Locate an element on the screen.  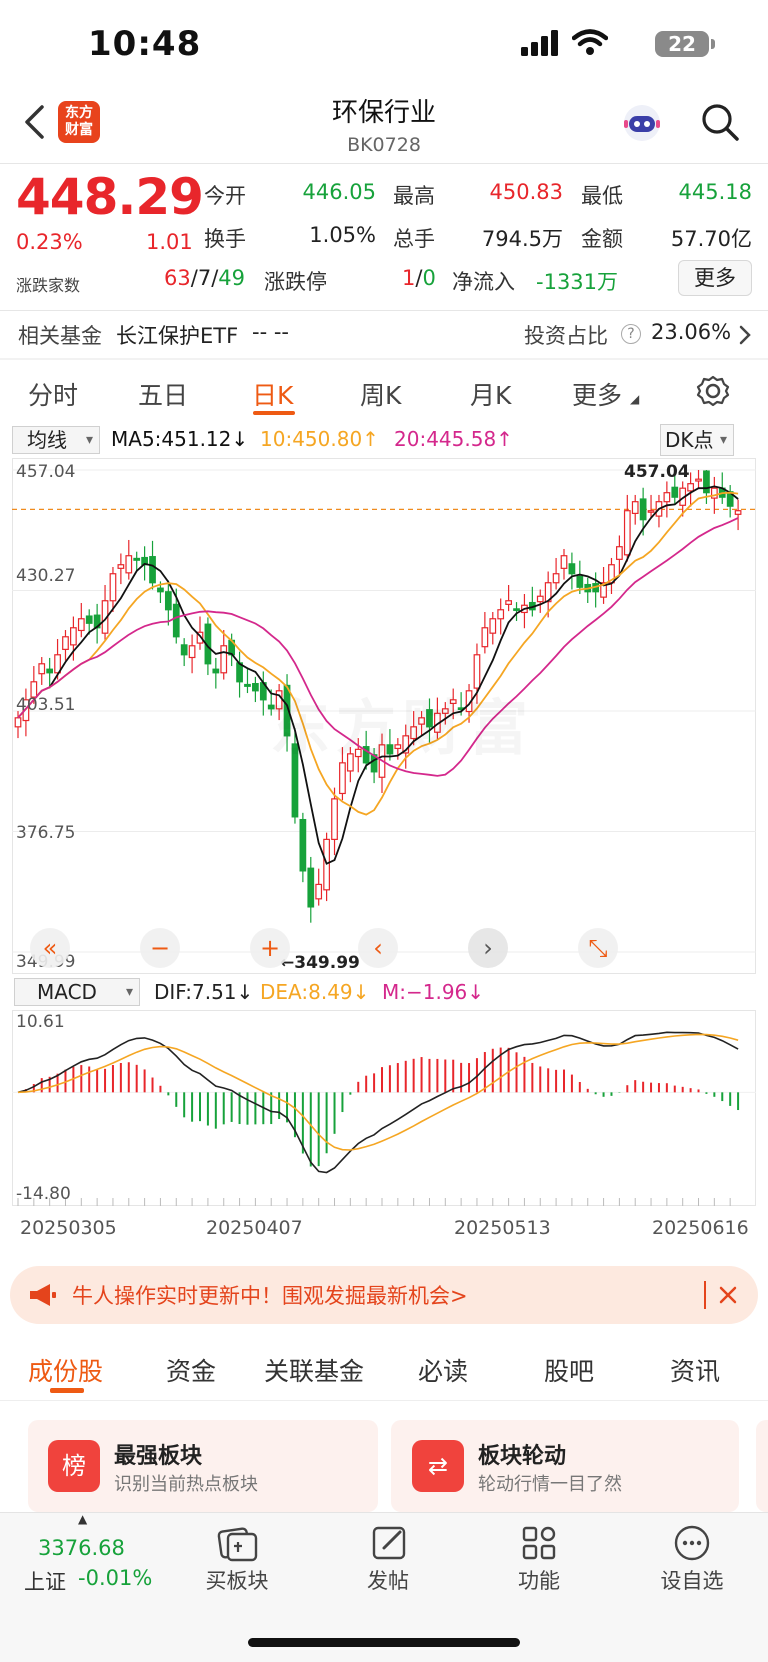
status-time: 10:48 is located at coordinates (145, 44).